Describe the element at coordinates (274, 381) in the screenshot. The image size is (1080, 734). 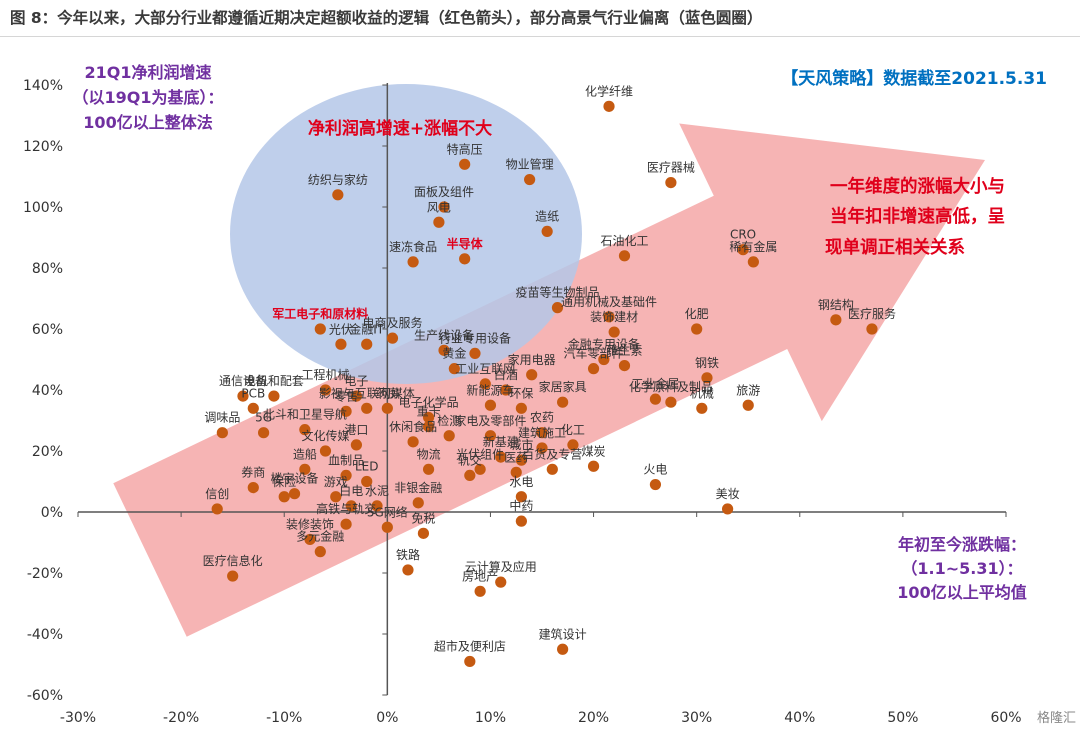
I see `point-label: 电机和配套` at that location.